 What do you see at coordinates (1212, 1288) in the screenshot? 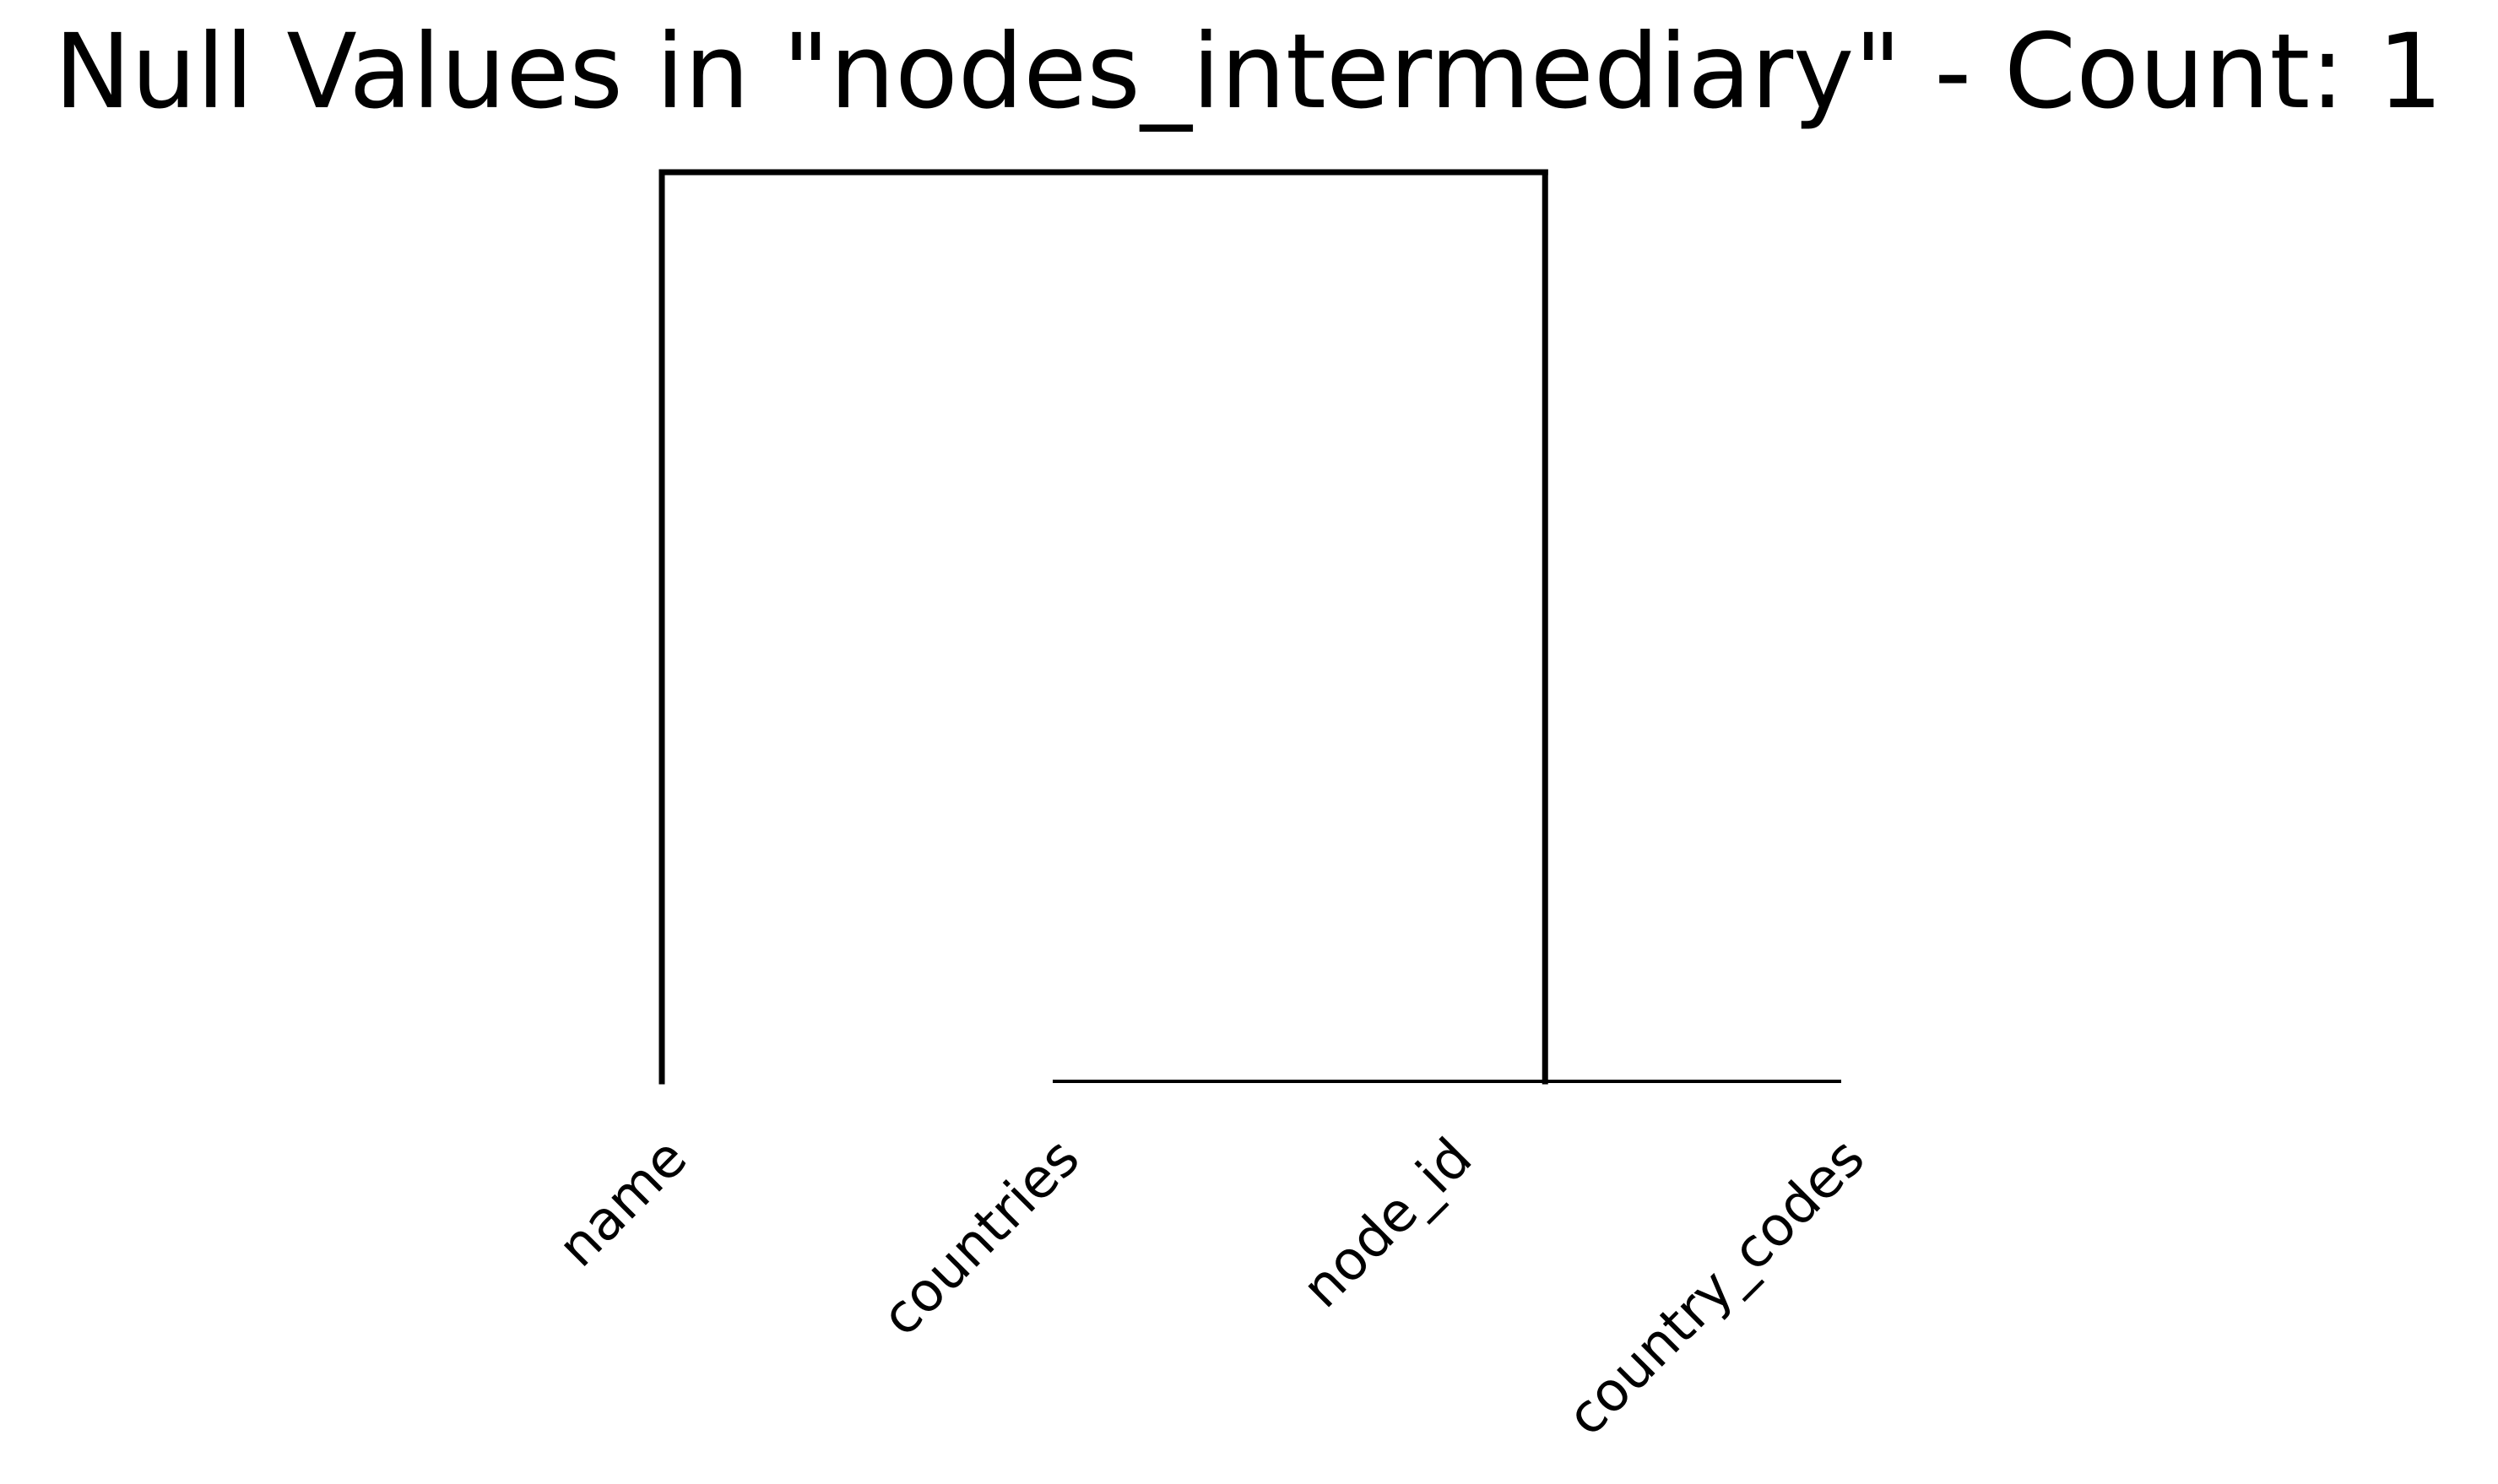
I see `leaf-labels: name countries node_id country_codes` at bounding box center [1212, 1288].